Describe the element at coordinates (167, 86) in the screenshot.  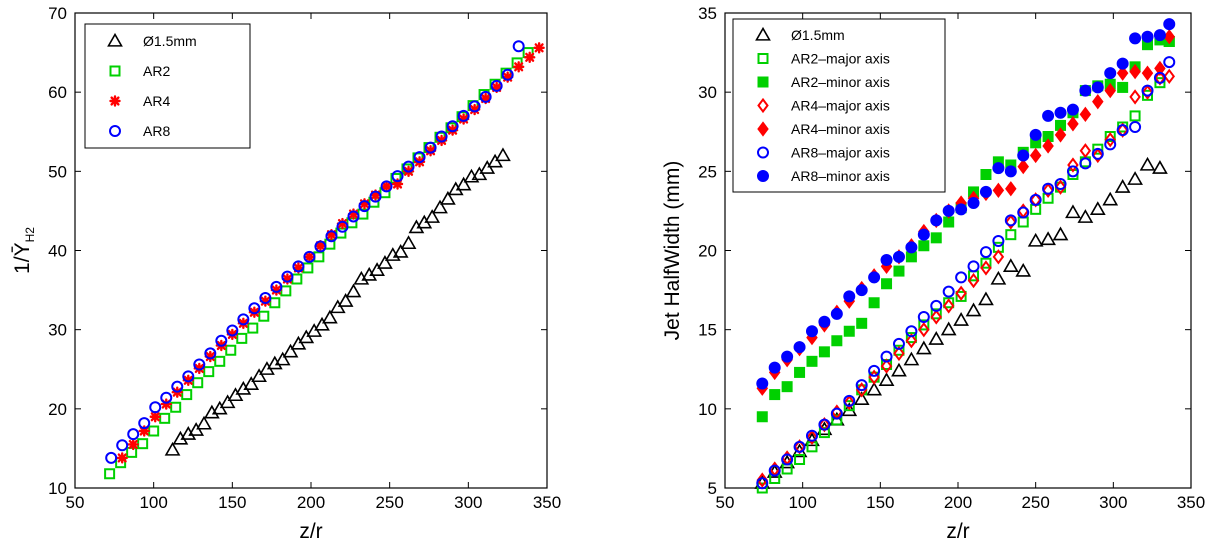
I see `legend-box` at that location.